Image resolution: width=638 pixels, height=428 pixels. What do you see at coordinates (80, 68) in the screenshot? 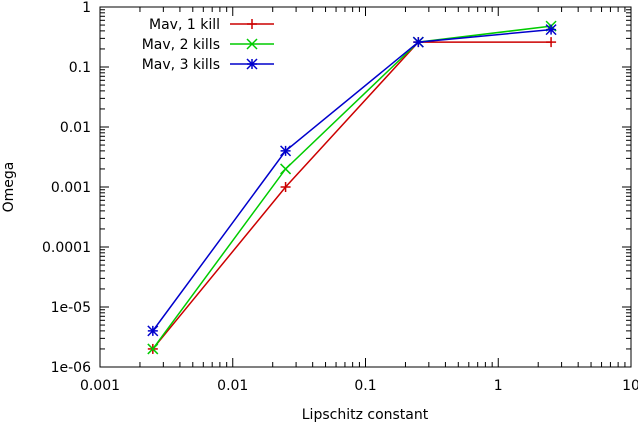
I see `y-tick-label: 0.1` at bounding box center [80, 68].